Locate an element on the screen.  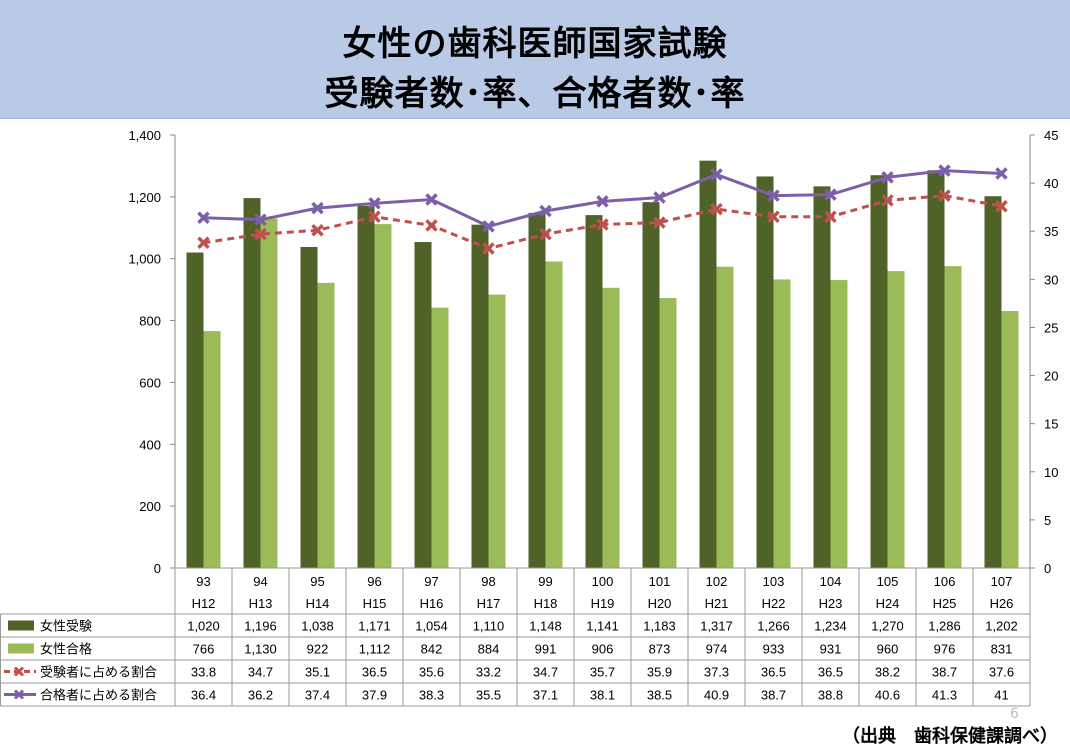
table-cell: 906 is located at coordinates (603, 649).